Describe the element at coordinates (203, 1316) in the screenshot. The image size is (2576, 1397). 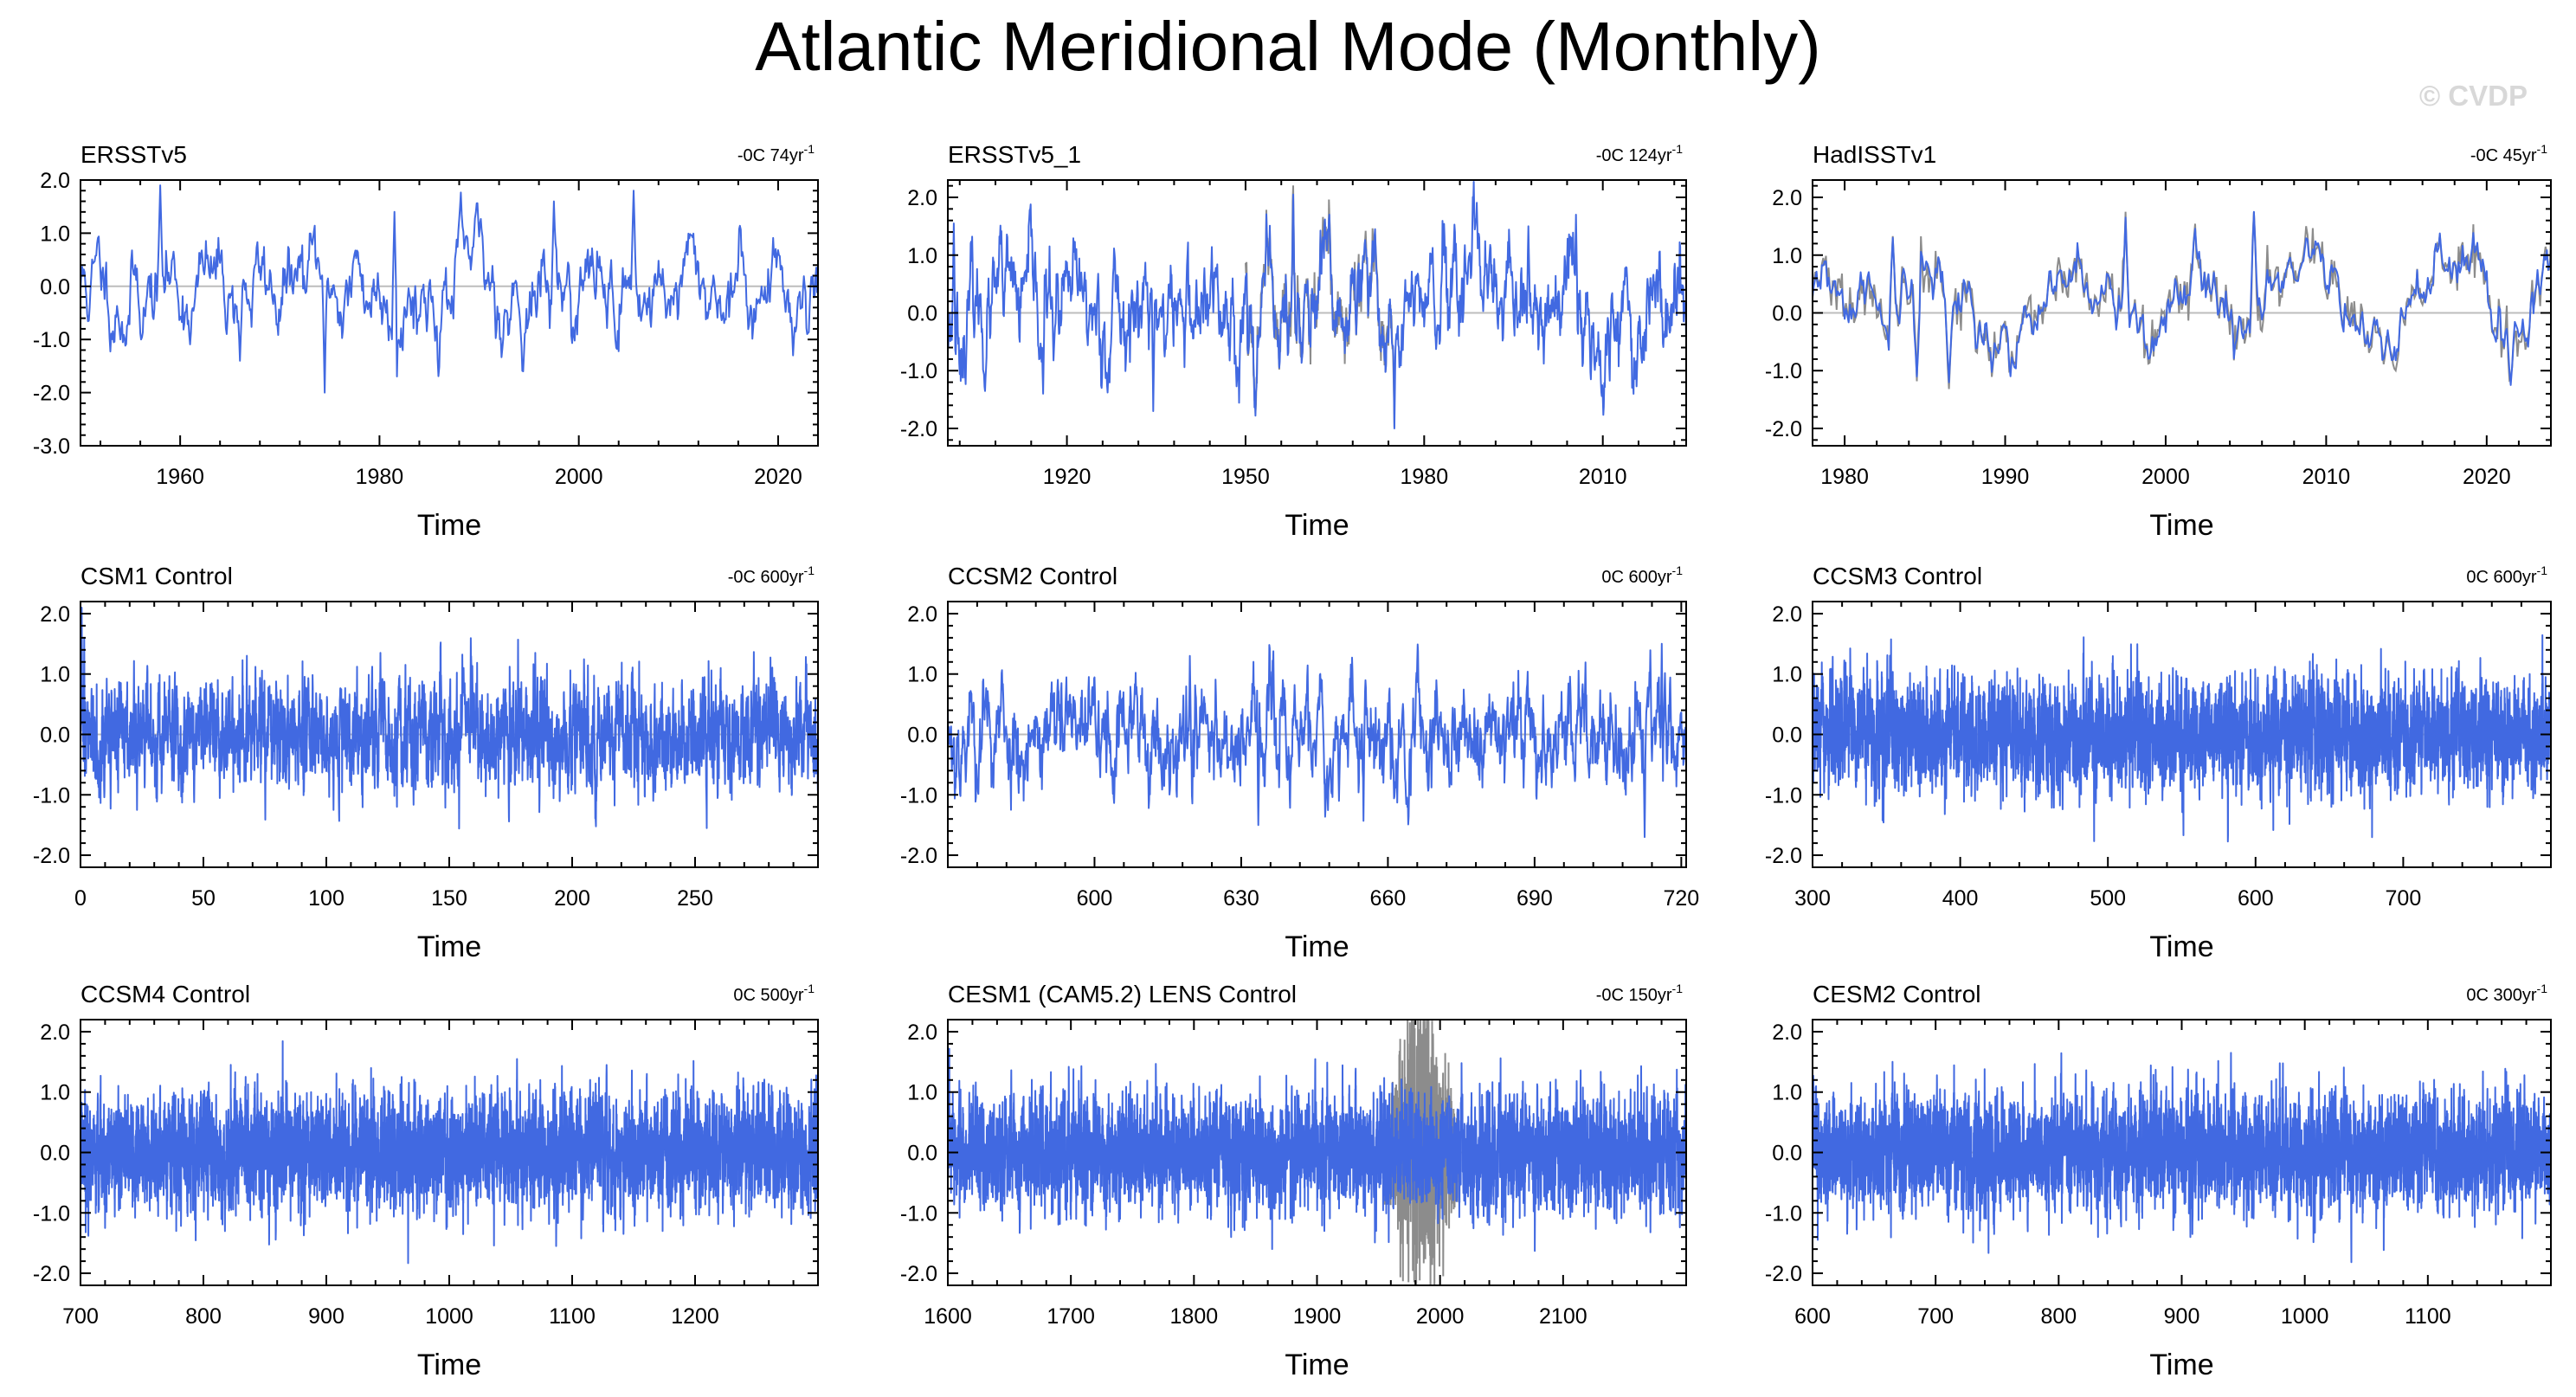
I see `x-tick-label: 800` at that location.